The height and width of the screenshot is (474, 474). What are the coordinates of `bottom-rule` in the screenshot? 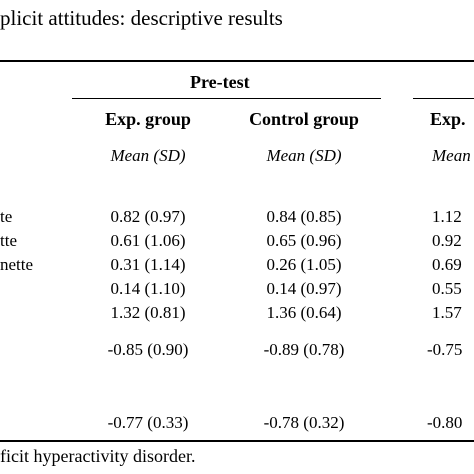 It's located at (237, 441).